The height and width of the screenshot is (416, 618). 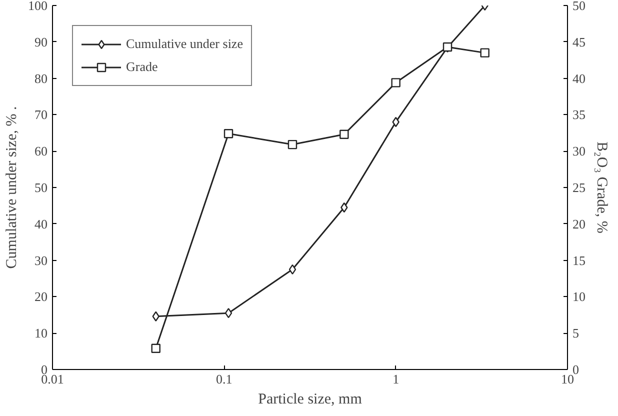 What do you see at coordinates (579, 224) in the screenshot?
I see `y2-tick-label: 20` at bounding box center [579, 224].